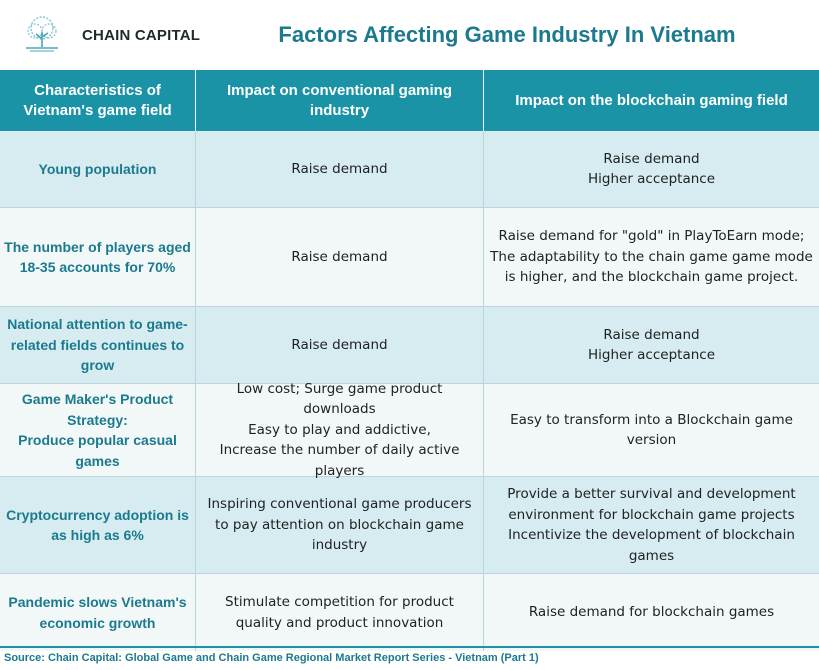  I want to click on tree-logo-icon, so click(42, 35).